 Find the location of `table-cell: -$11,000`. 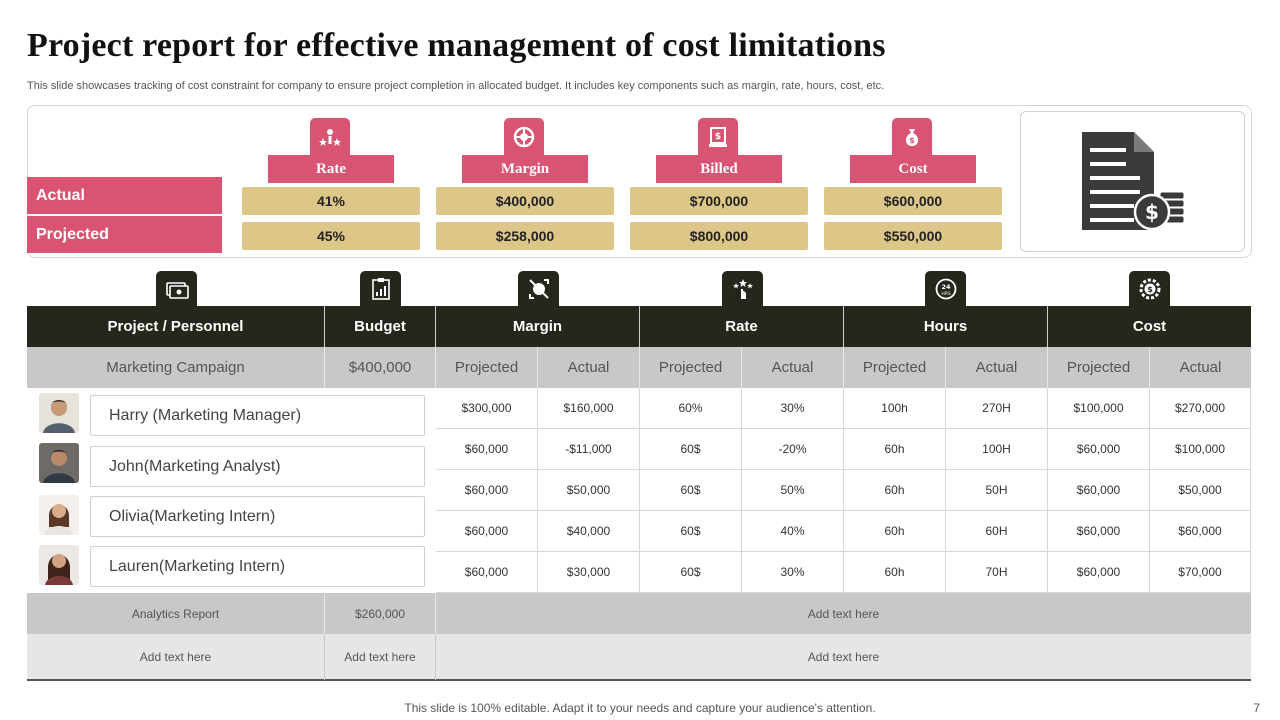

table-cell: -$11,000 is located at coordinates (589, 449).